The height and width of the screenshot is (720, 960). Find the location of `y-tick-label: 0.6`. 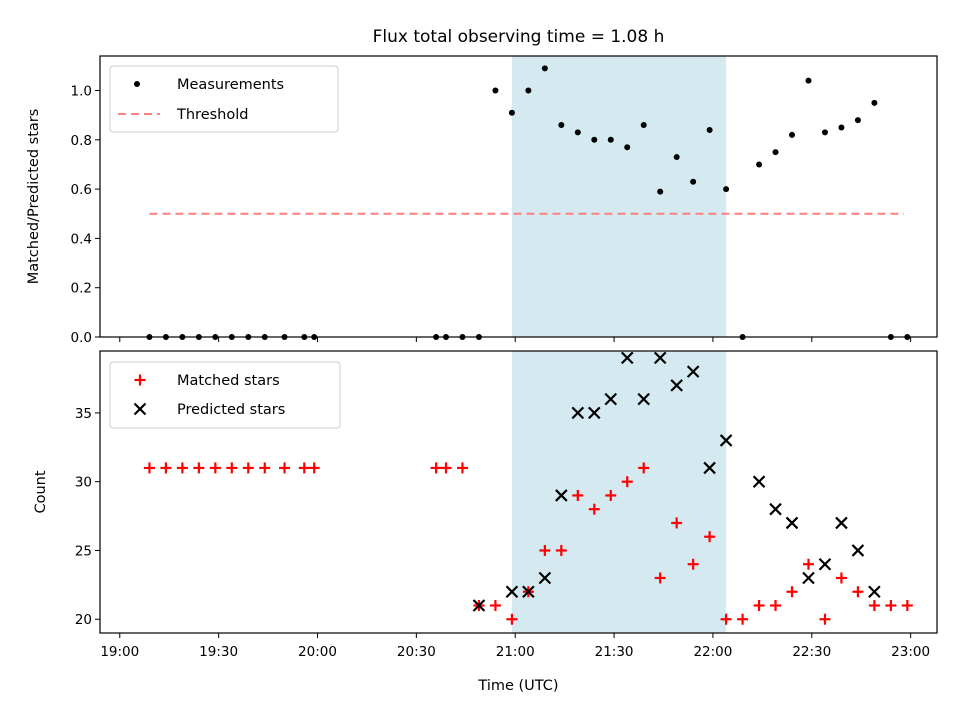

y-tick-label: 0.6 is located at coordinates (81, 190).